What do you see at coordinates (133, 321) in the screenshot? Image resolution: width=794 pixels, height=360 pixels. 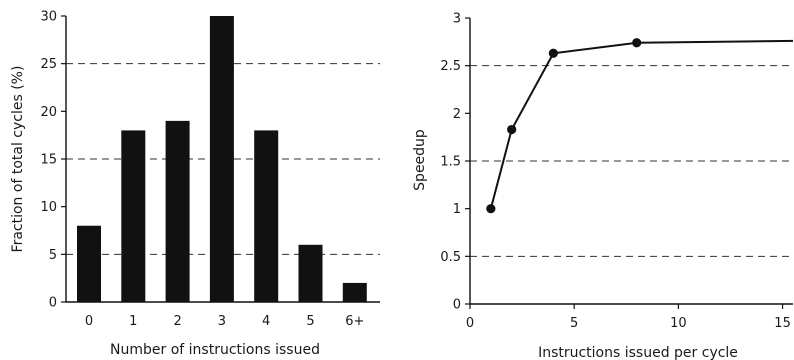 I see `x-tick-label: 1` at bounding box center [133, 321].